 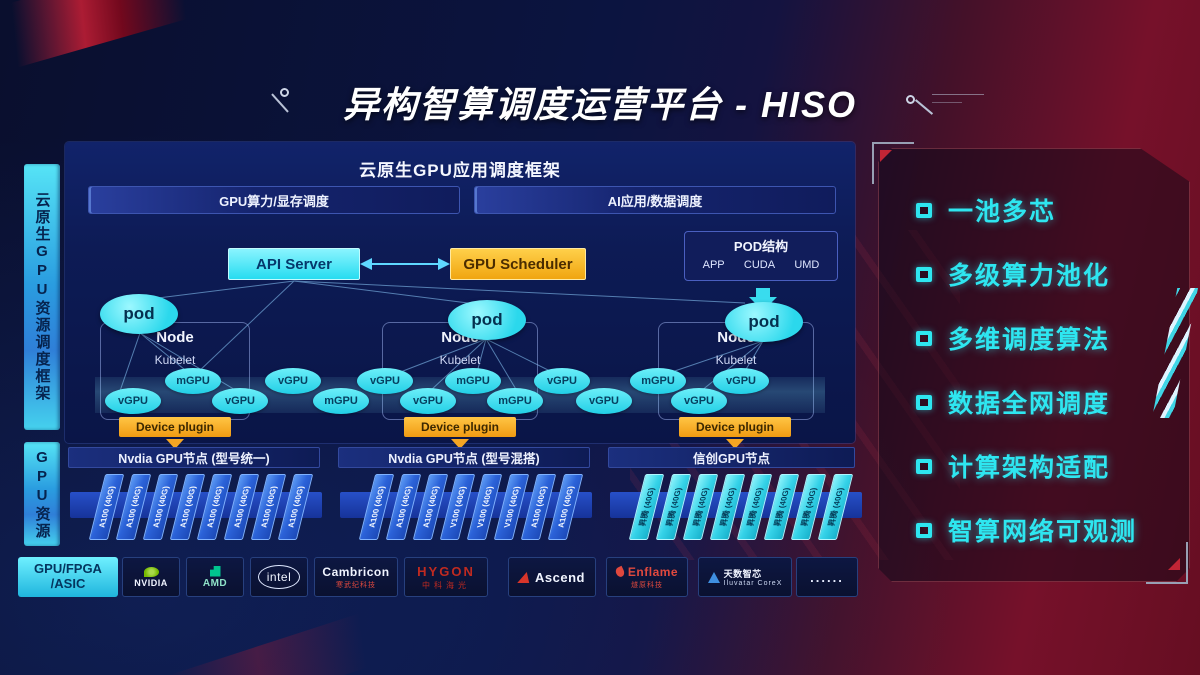 What do you see at coordinates (1029, 404) in the screenshot?
I see `feature-label: 数据全网调度` at bounding box center [1029, 404].